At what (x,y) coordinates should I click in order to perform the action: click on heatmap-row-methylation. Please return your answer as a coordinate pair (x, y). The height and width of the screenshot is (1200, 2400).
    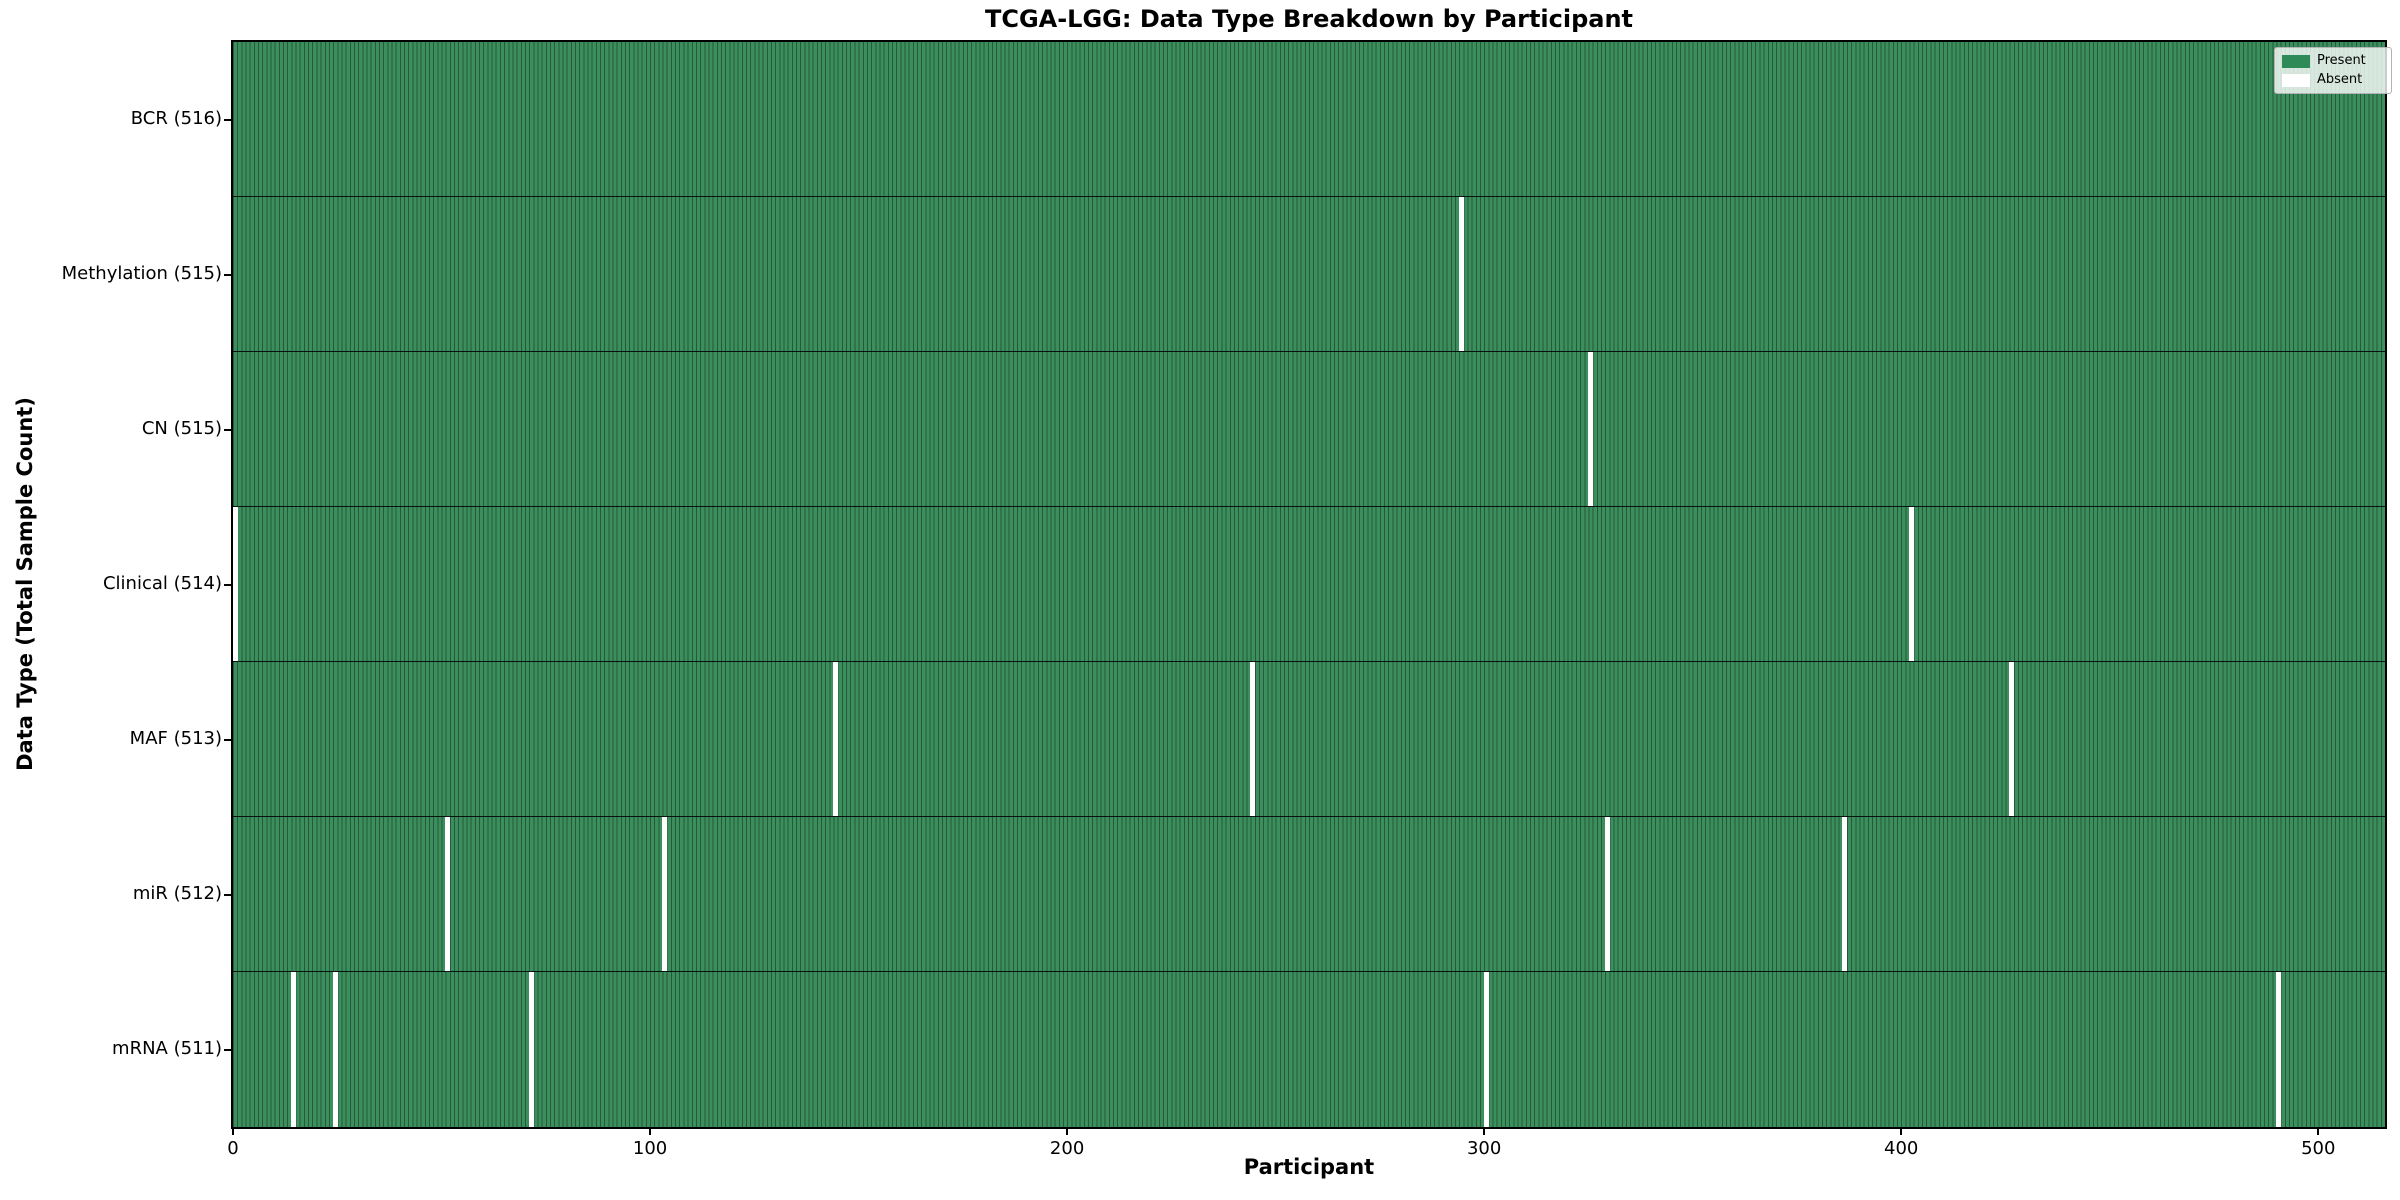
    Looking at the image, I should click on (1309, 274).